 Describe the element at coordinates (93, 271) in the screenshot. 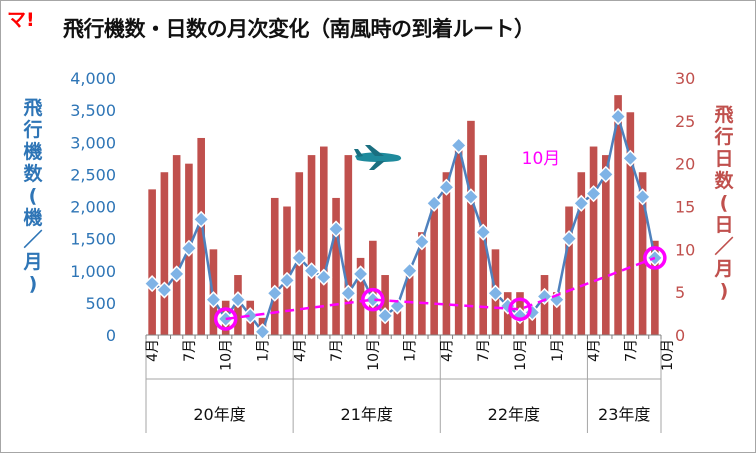

I see `y-left-tick-label: 1,000` at that location.